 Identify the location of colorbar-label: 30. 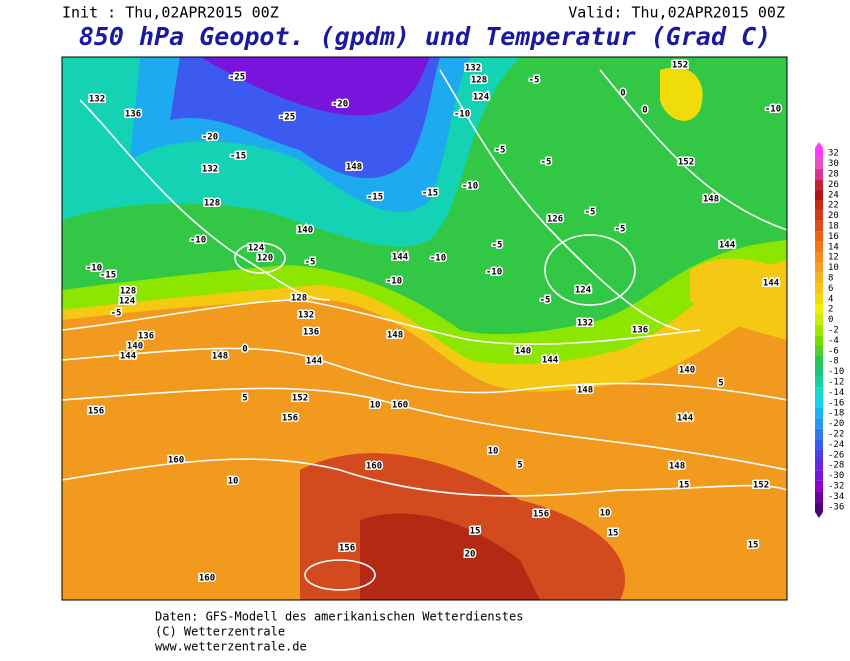
(833, 164).